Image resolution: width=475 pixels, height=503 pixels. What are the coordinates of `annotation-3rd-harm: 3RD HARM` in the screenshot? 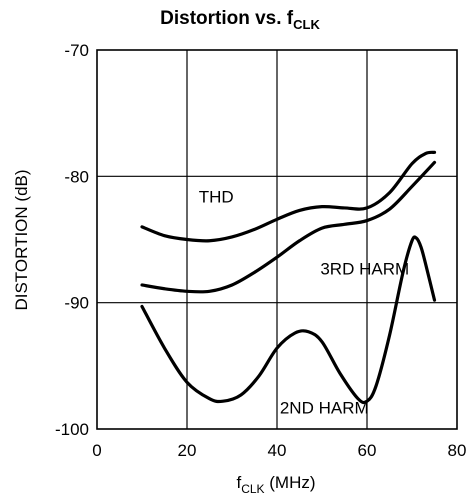 It's located at (364, 269).